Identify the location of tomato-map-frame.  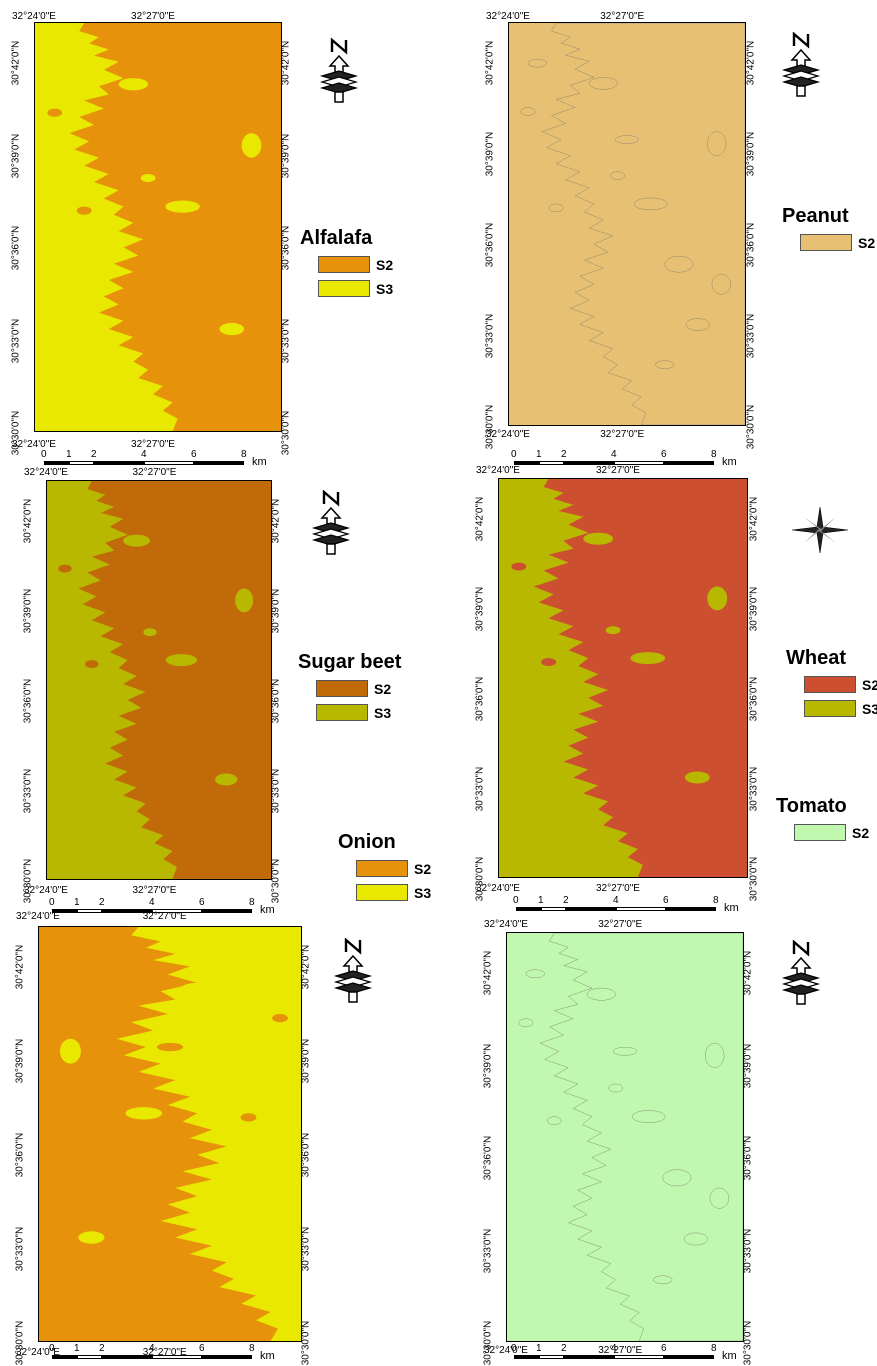
(625, 1137).